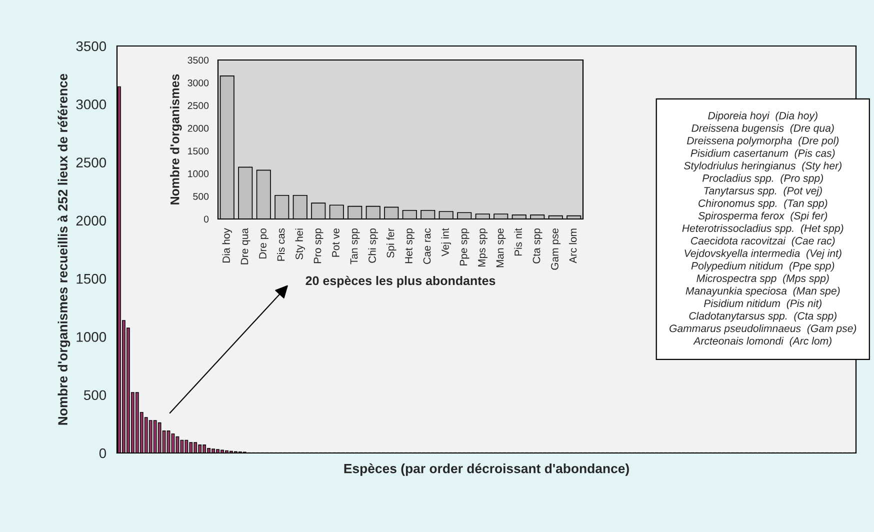 The image size is (874, 532). What do you see at coordinates (486, 469) in the screenshot?
I see `x-axis-title: Espèces (par order décroissant d'abondance)` at bounding box center [486, 469].